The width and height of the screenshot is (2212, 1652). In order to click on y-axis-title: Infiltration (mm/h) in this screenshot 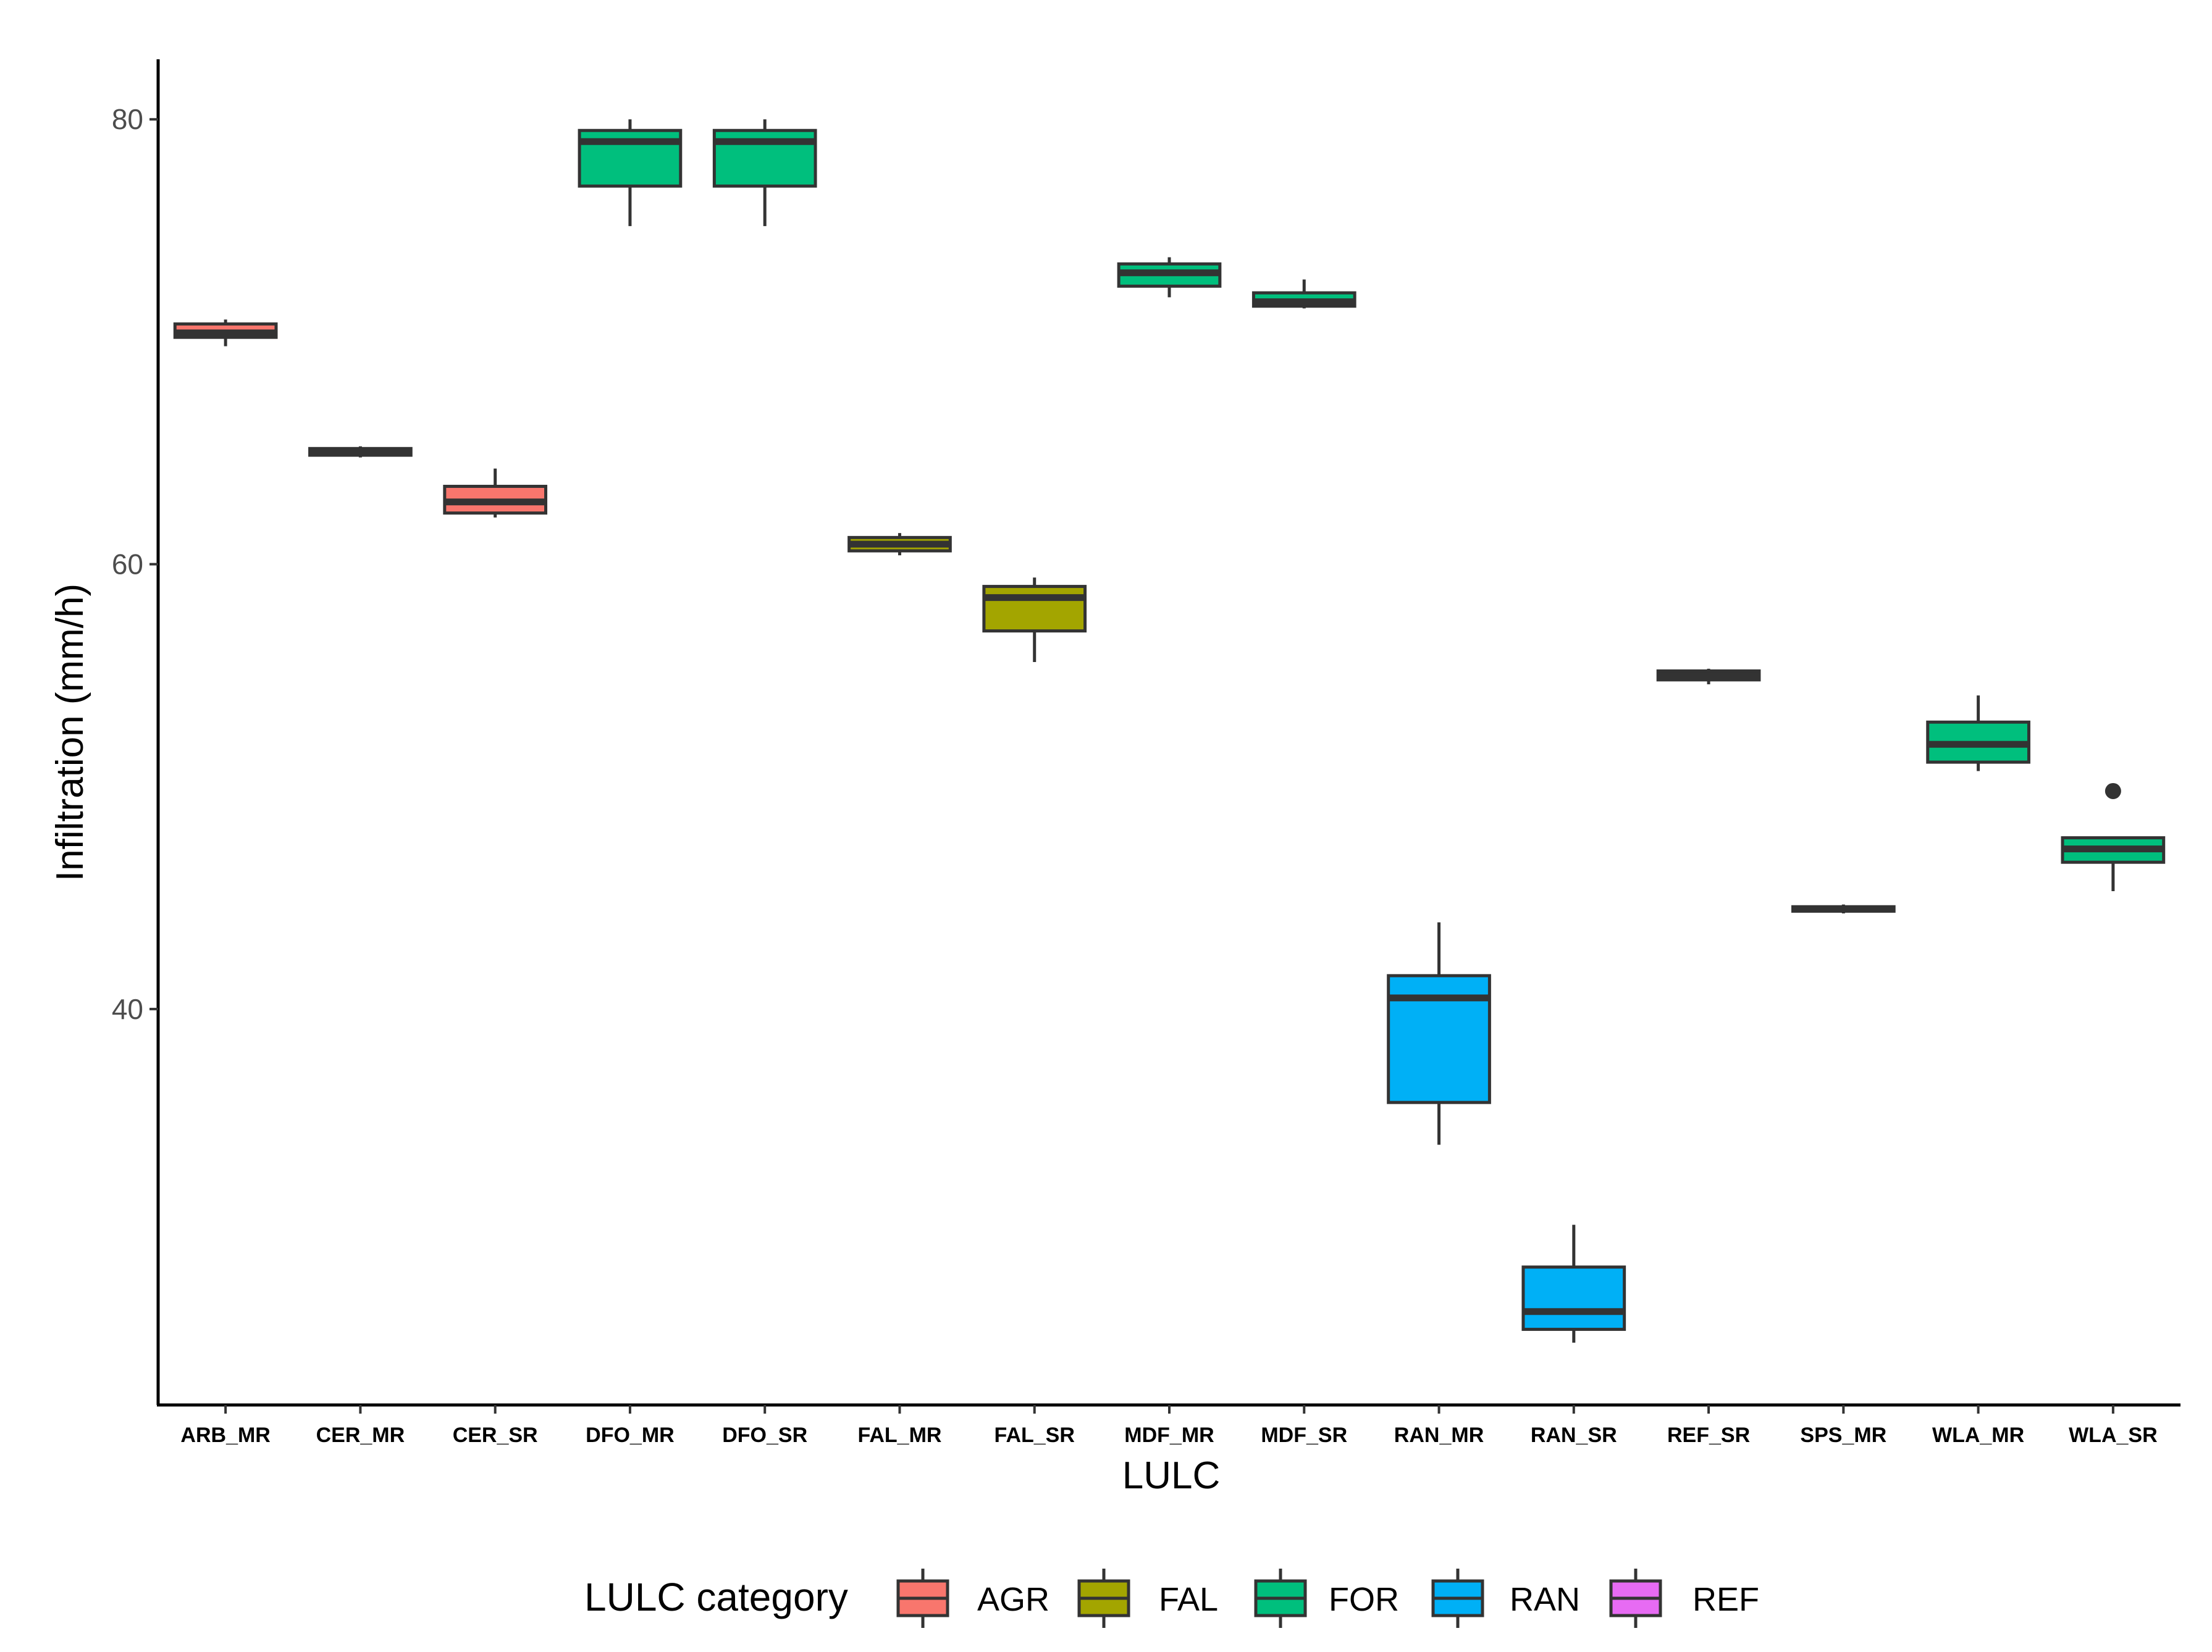, I will do `click(70, 732)`.